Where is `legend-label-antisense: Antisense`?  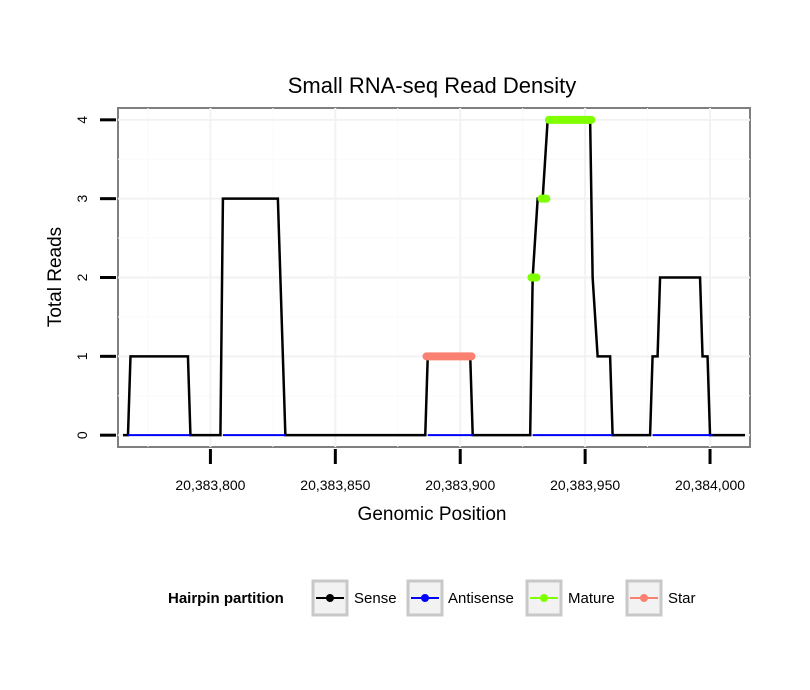 legend-label-antisense: Antisense is located at coordinates (481, 598).